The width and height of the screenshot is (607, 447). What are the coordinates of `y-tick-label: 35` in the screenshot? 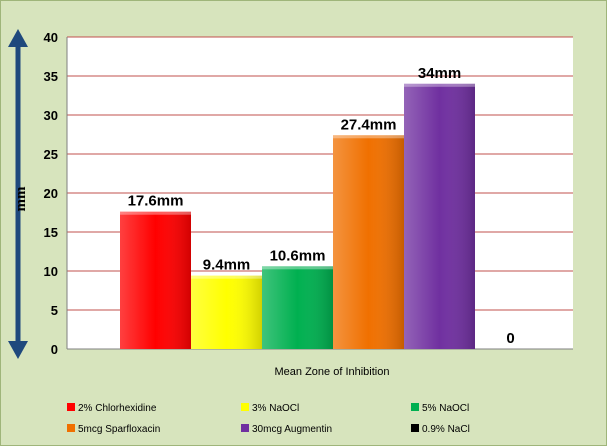 It's located at (51, 76).